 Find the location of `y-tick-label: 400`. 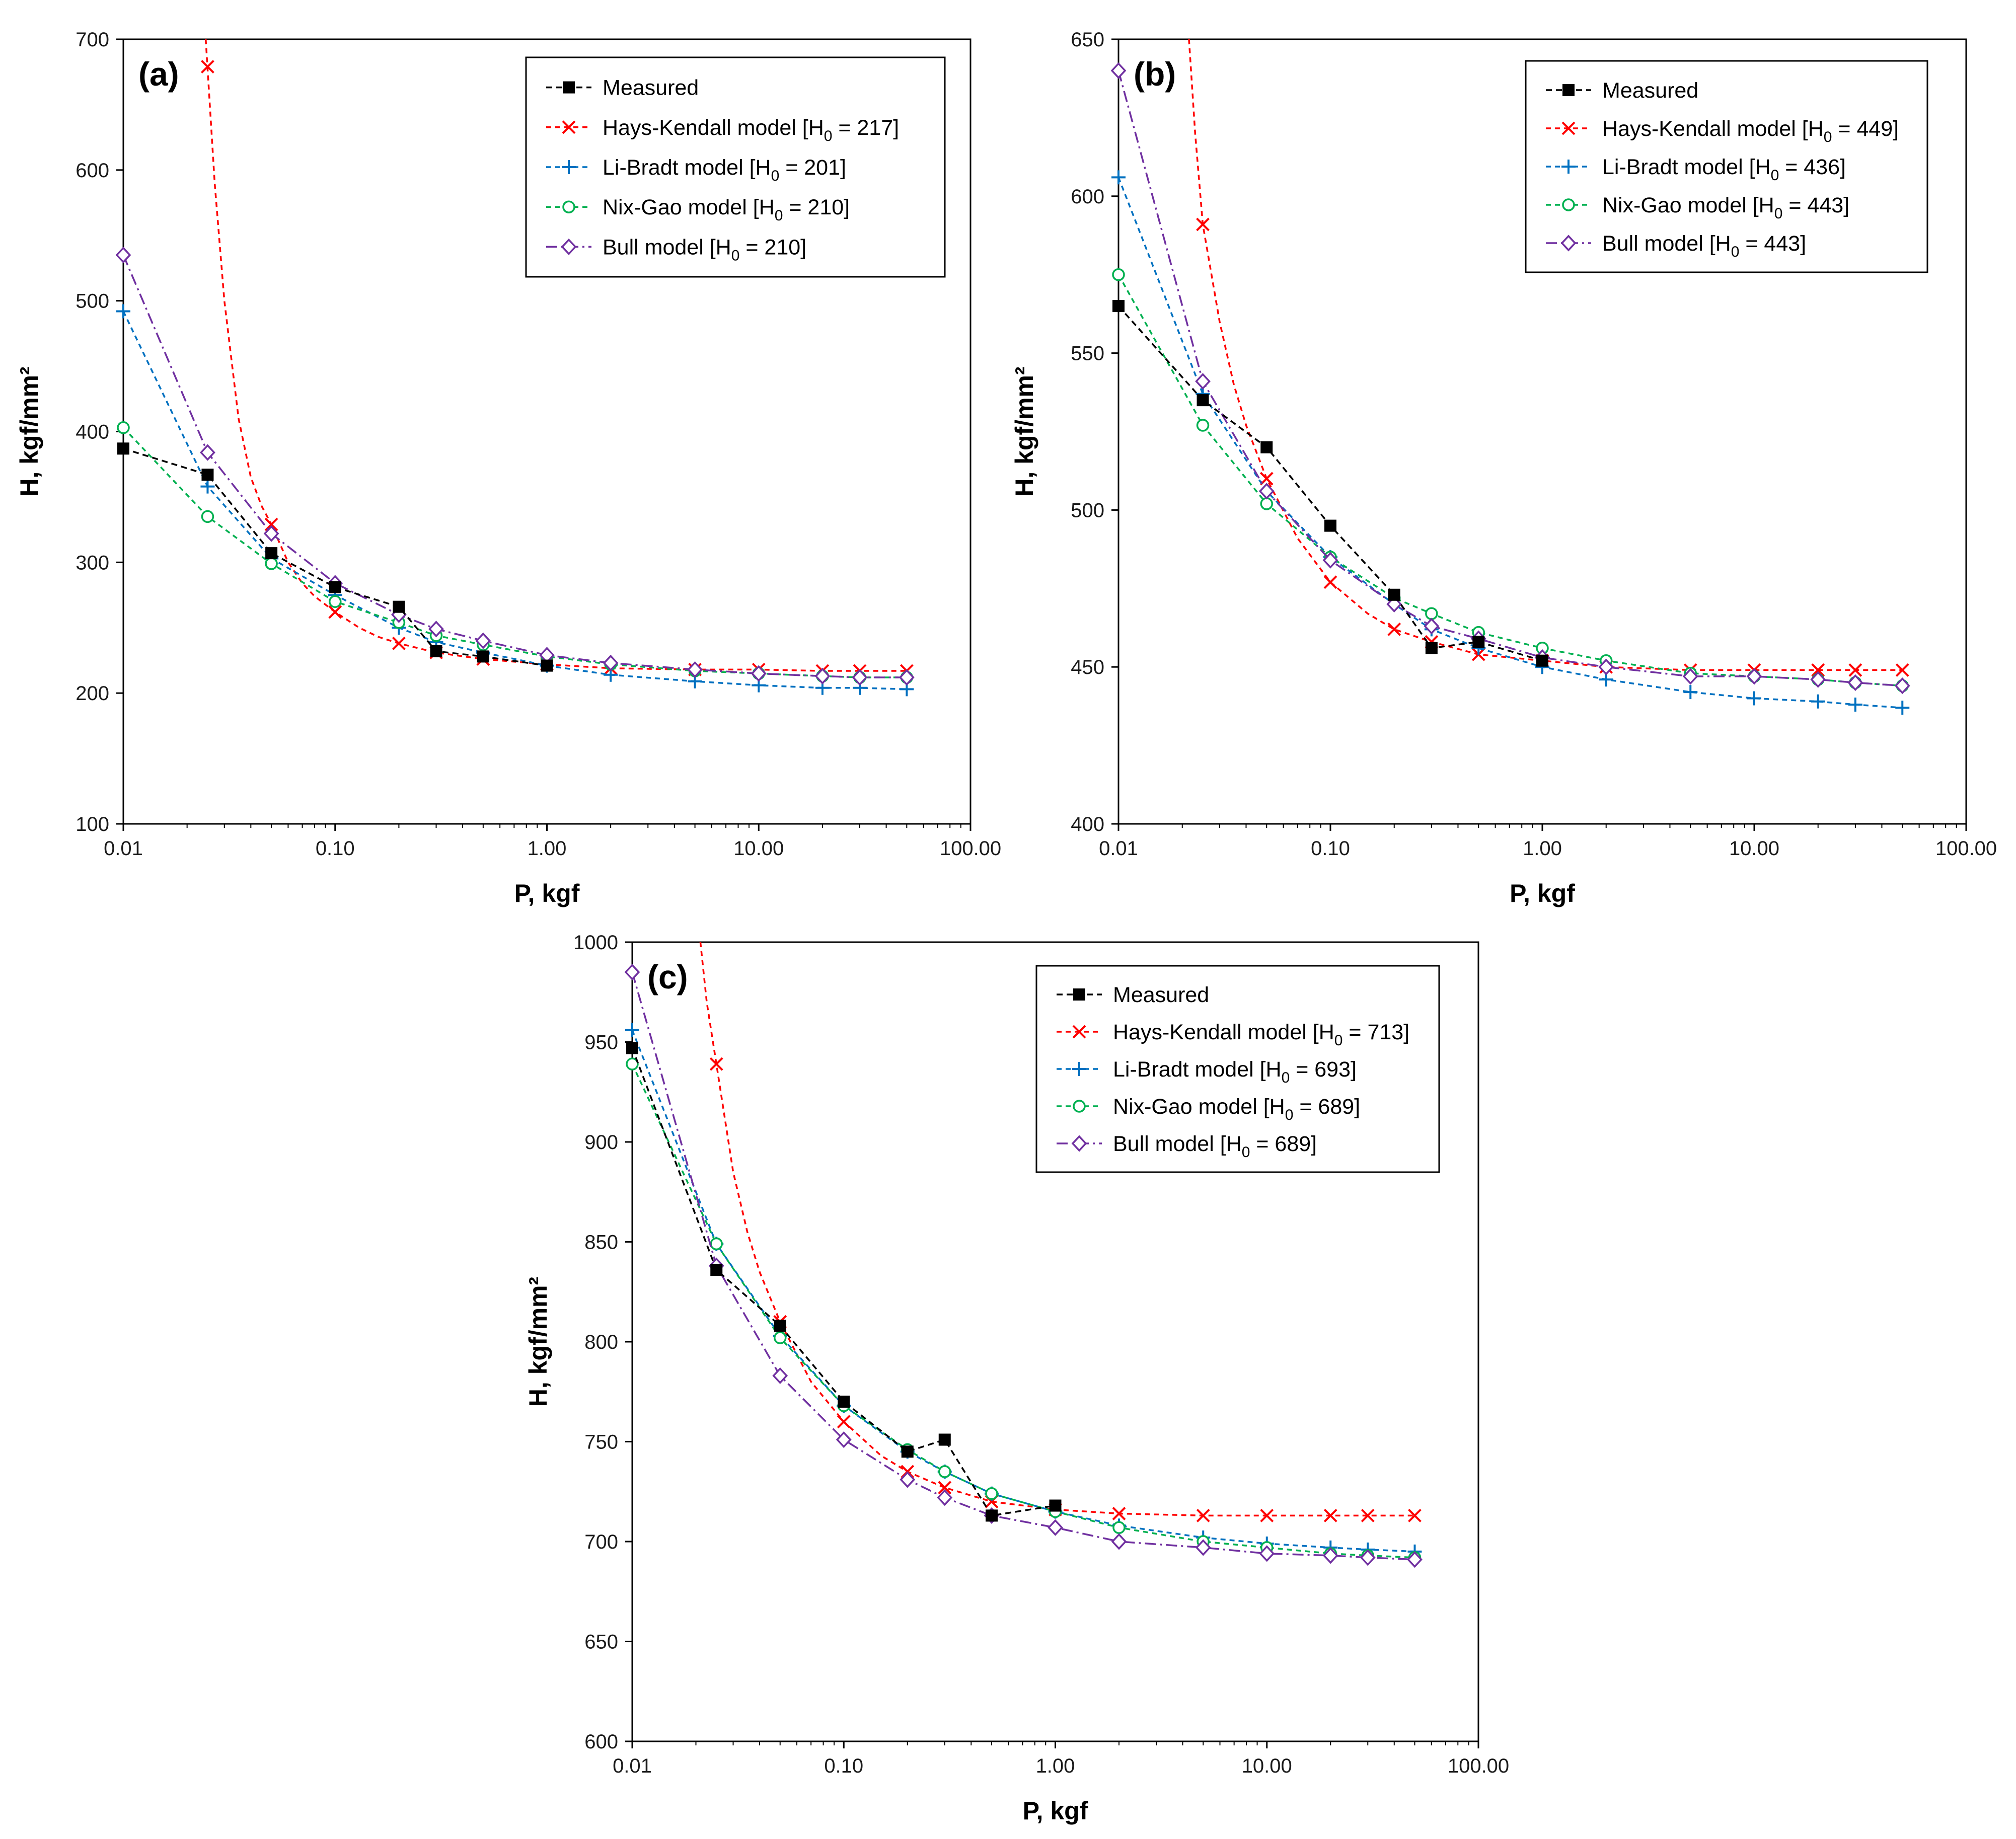

y-tick-label: 400 is located at coordinates (93, 432).